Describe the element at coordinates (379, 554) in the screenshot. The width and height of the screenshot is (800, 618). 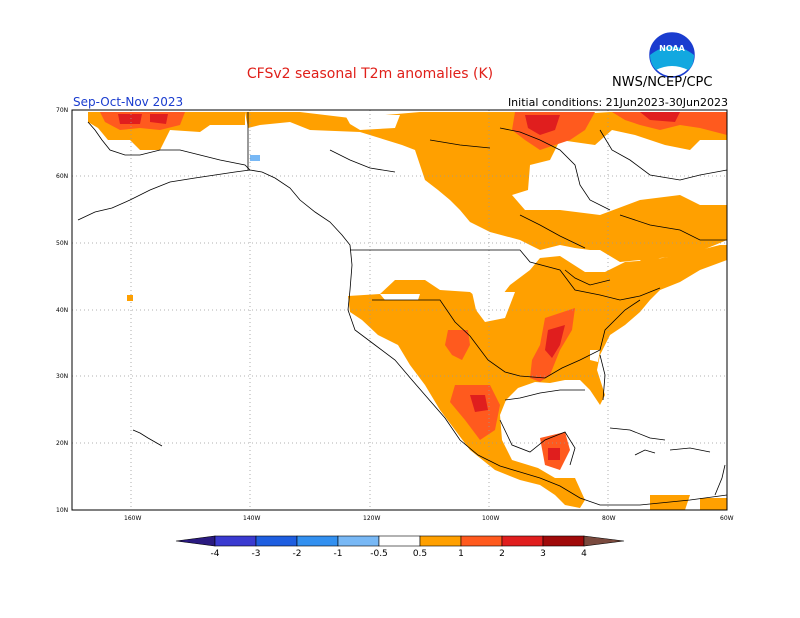
I see `colorbar-label: -0.5` at that location.